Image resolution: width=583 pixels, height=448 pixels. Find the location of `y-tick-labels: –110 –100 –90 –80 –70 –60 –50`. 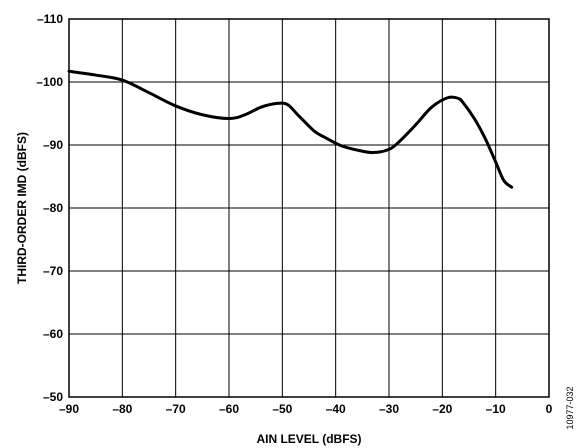

y-tick-labels: –110 –100 –90 –80 –70 –60 –50 is located at coordinates (49, 208).